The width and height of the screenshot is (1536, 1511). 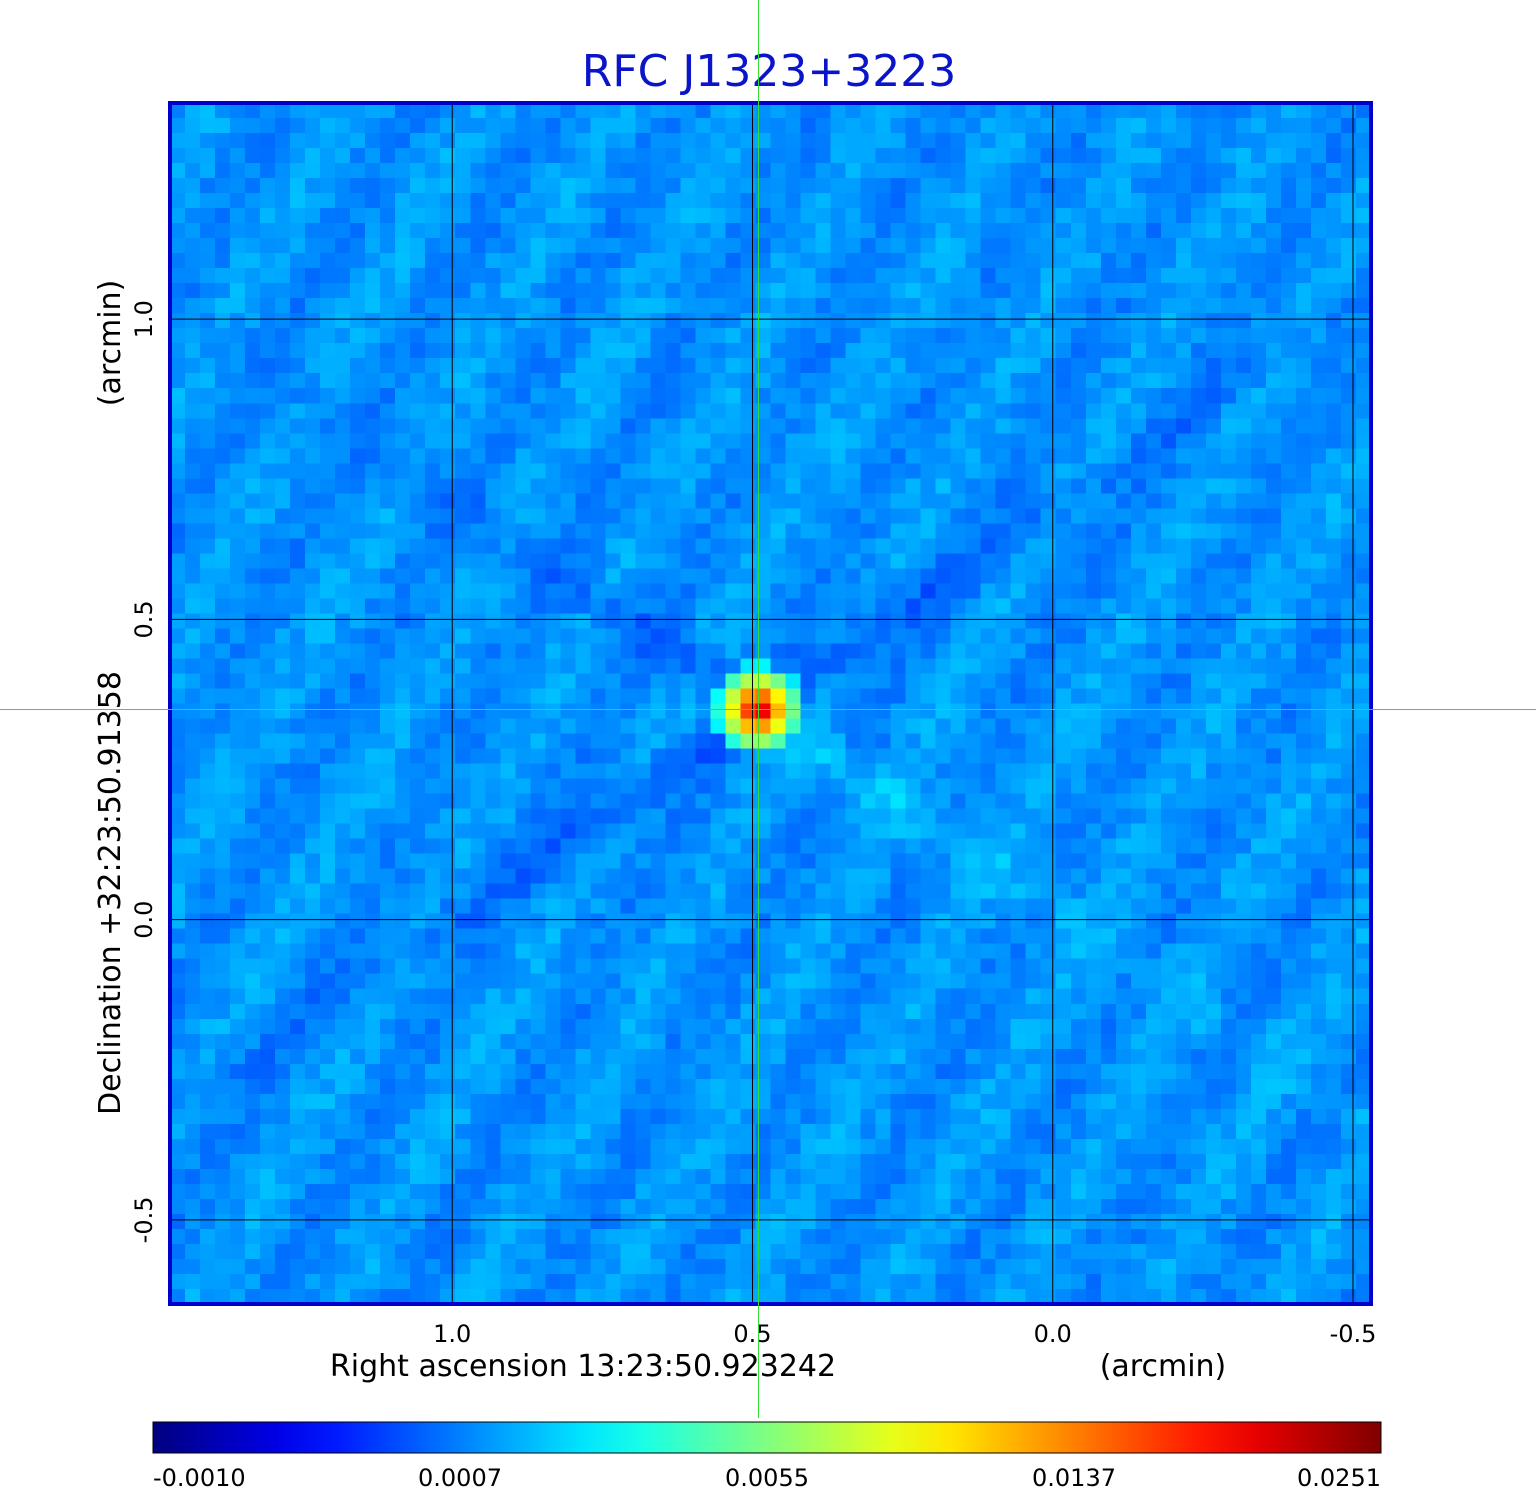 What do you see at coordinates (460, 1478) in the screenshot?
I see `colorbar-tick-label: 0.0007` at bounding box center [460, 1478].